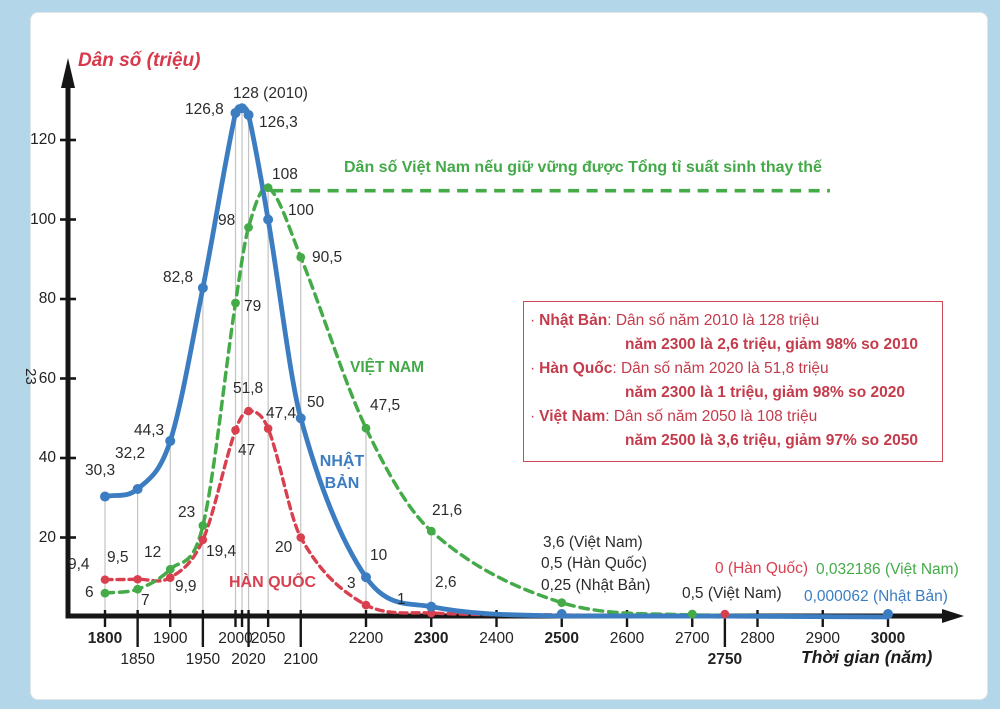 Image resolution: width=1000 pixels, height=709 pixels. What do you see at coordinates (47, 537) in the screenshot?
I see `y-tick-label: 20` at bounding box center [47, 537].